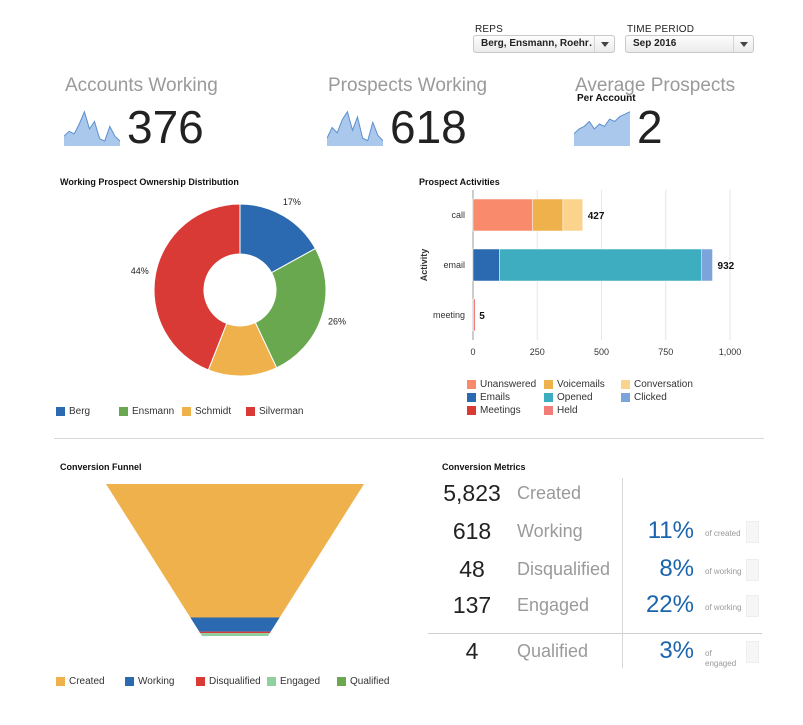 This screenshot has height=725, width=803. Describe the element at coordinates (689, 44) in the screenshot. I see `time-period-select: Sep 2016` at that location.